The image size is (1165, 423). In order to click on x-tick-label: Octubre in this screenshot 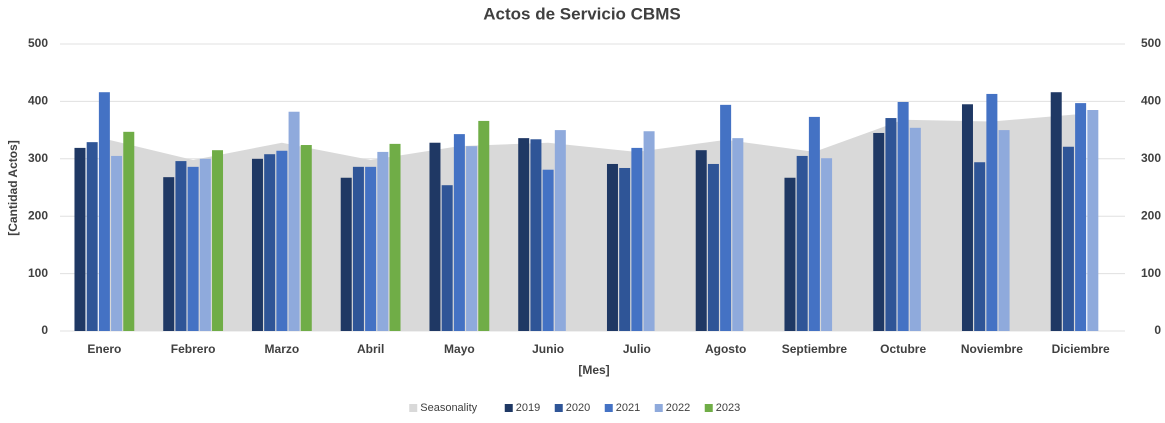, I will do `click(903, 349)`.